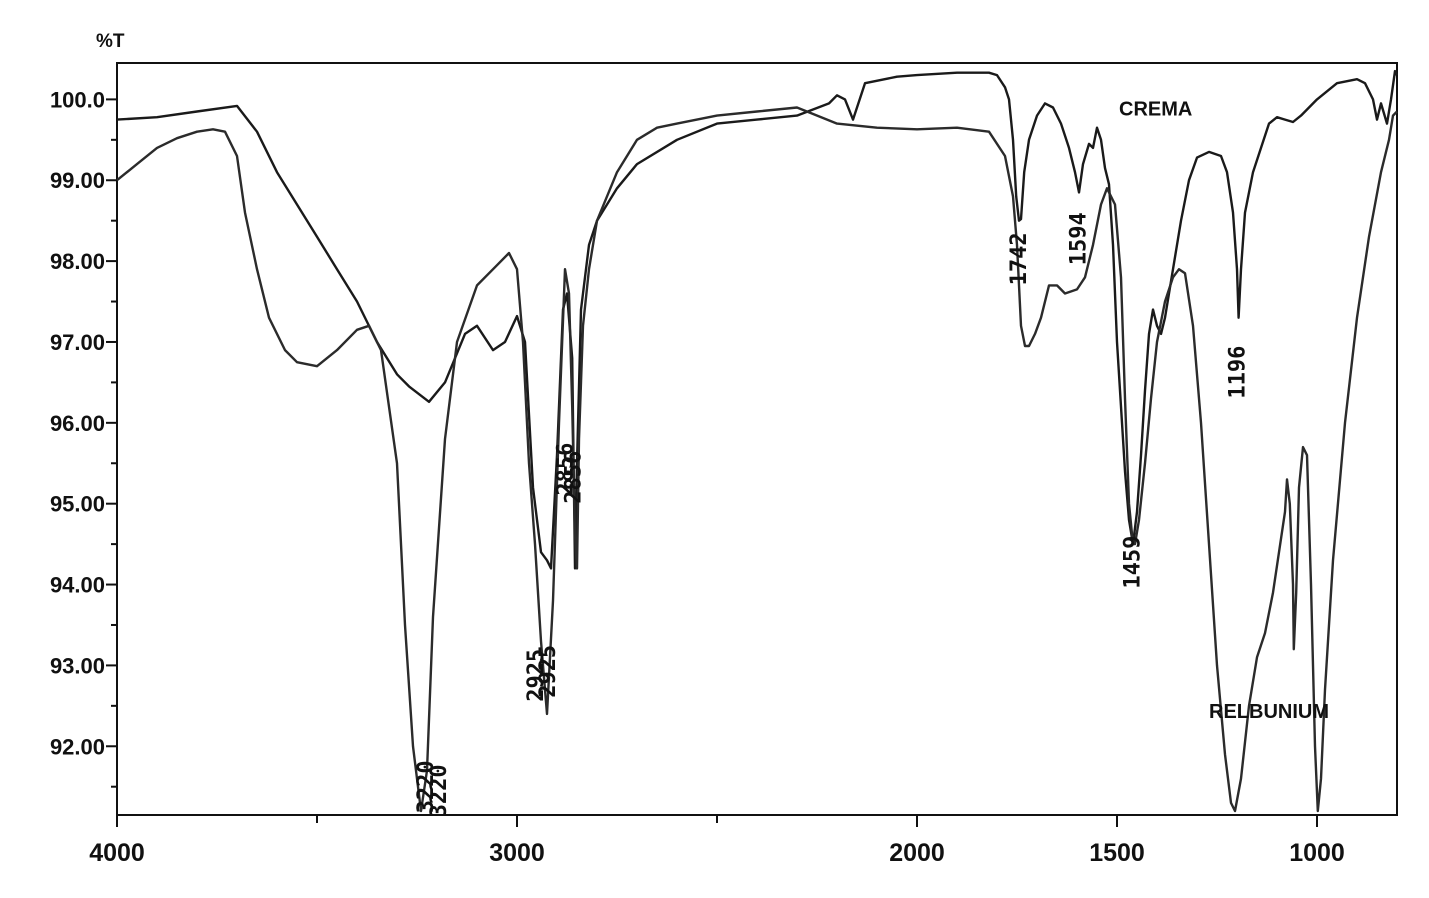 The height and width of the screenshot is (898, 1429). Describe the element at coordinates (517, 853) in the screenshot. I see `x-tick-label: 3000` at that location.